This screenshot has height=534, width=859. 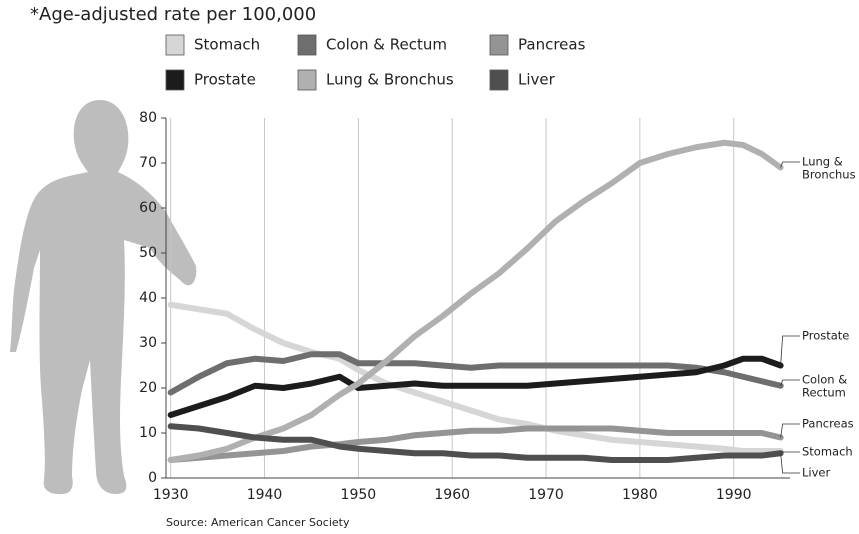 What do you see at coordinates (152, 478) in the screenshot?
I see `y-tick-label: 0` at bounding box center [152, 478].